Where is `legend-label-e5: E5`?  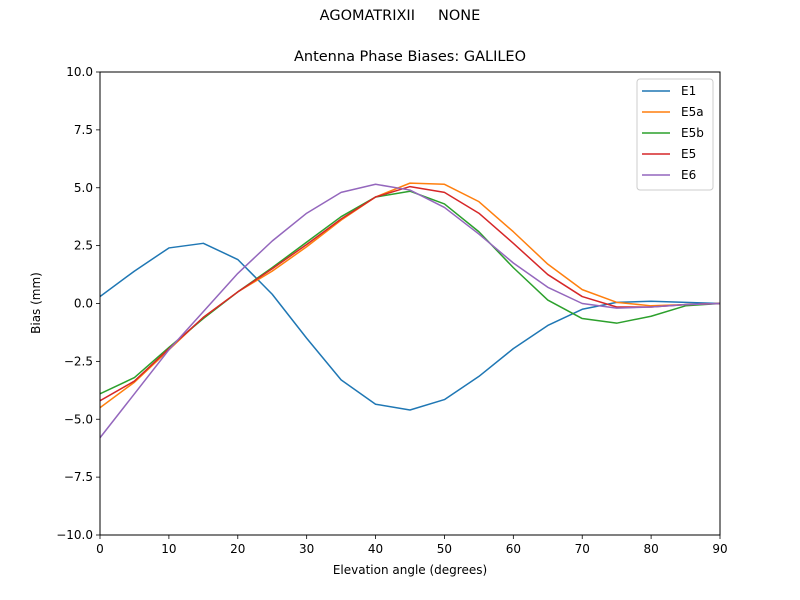 legend-label-e5: E5 is located at coordinates (688, 154).